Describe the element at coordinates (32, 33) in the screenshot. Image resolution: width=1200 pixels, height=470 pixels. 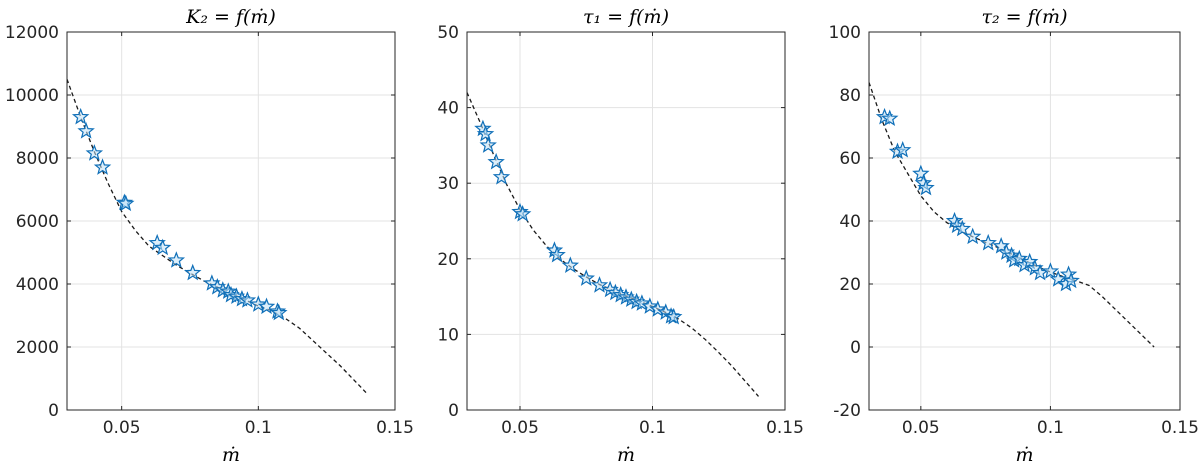
I see `y-tick-label: 12000` at that location.